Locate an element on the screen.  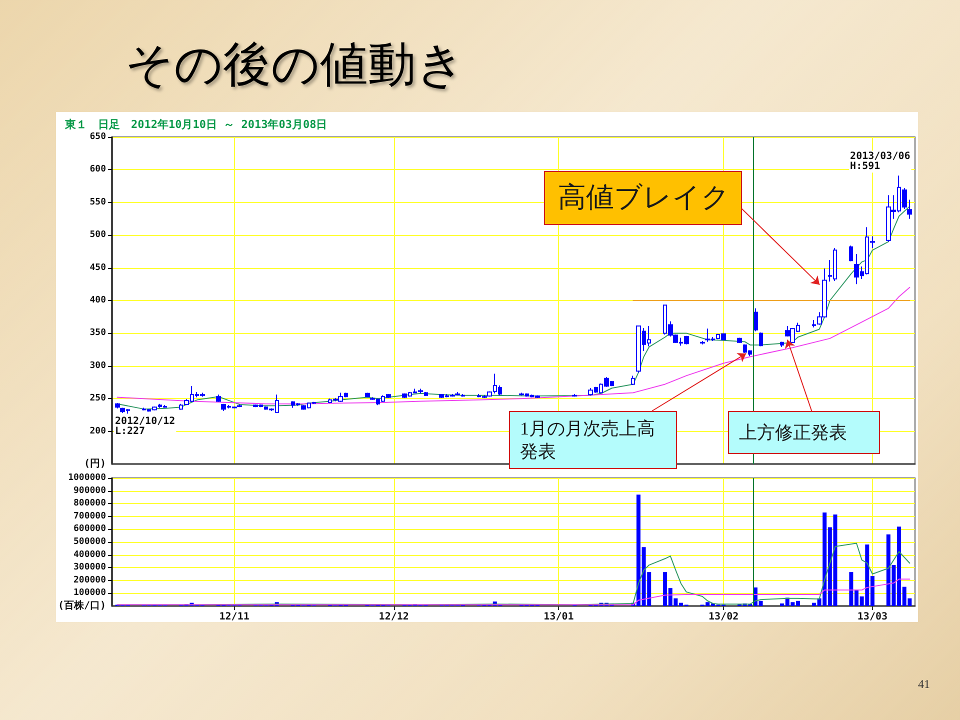
y-tick-label: 650 is located at coordinates (98, 137).